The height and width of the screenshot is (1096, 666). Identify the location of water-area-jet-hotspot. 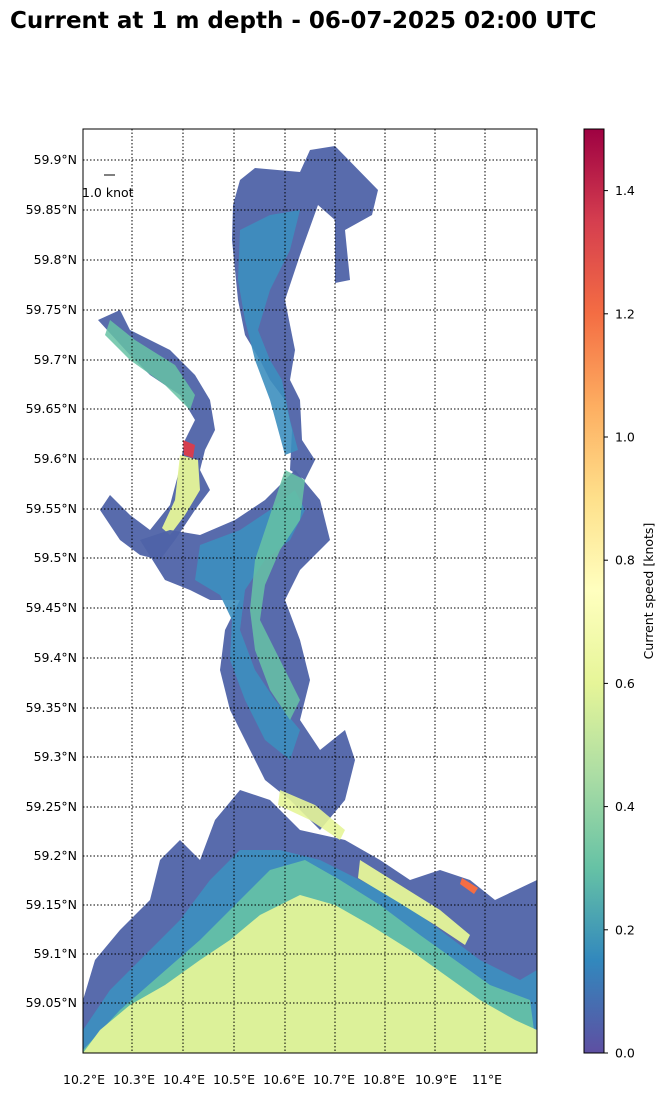
(189, 449).